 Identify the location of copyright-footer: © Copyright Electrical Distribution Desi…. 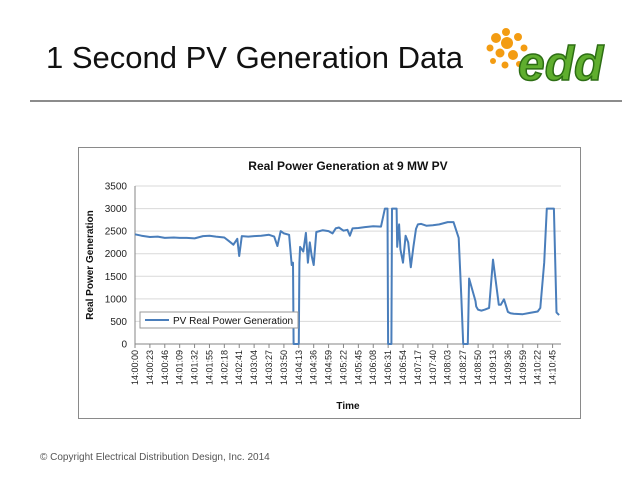
(155, 457).